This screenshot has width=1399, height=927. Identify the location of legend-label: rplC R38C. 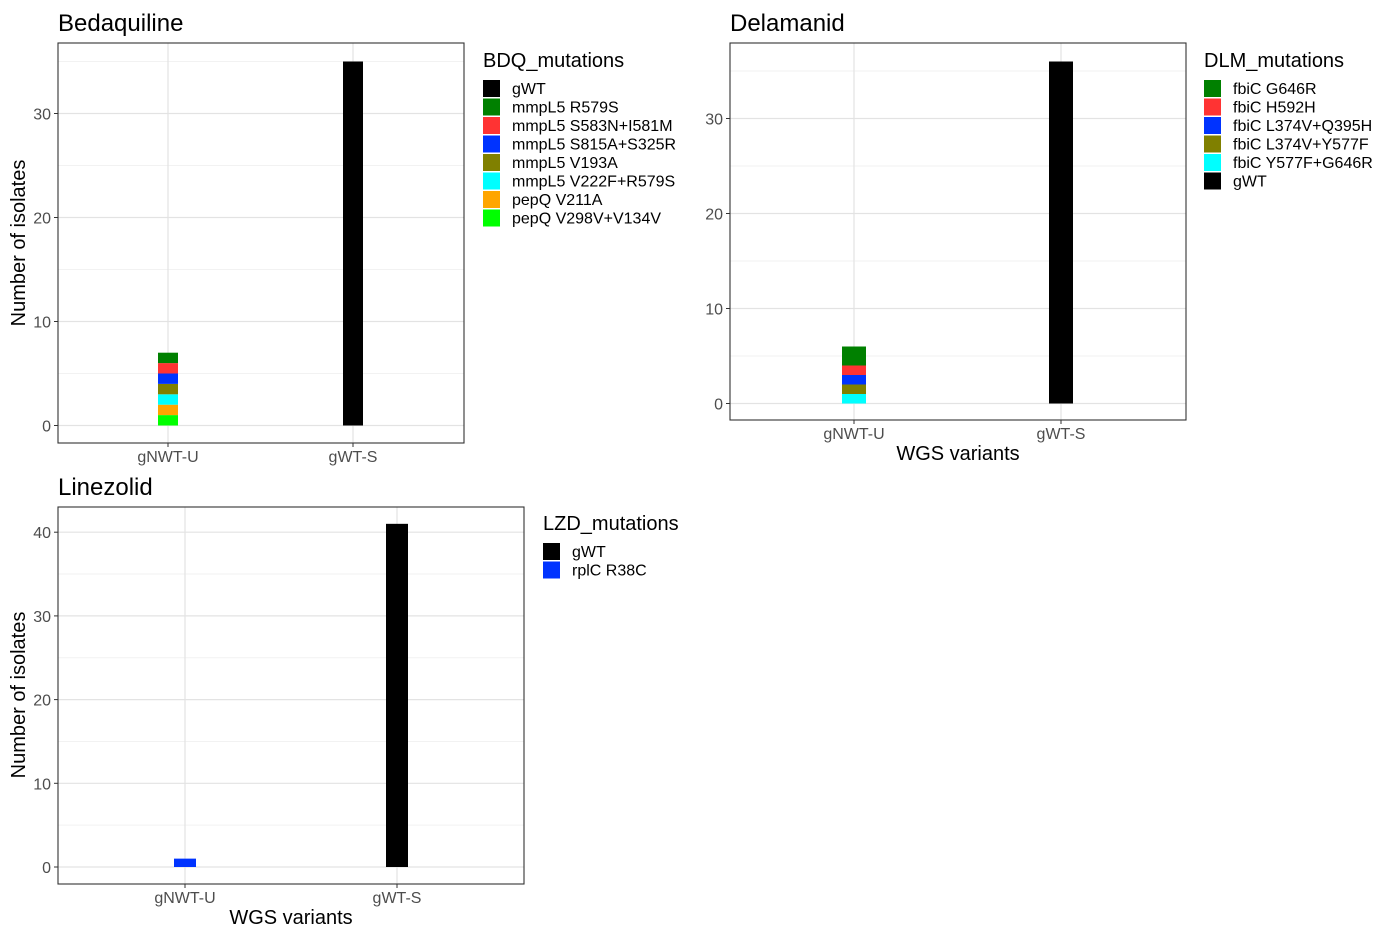
(609, 571).